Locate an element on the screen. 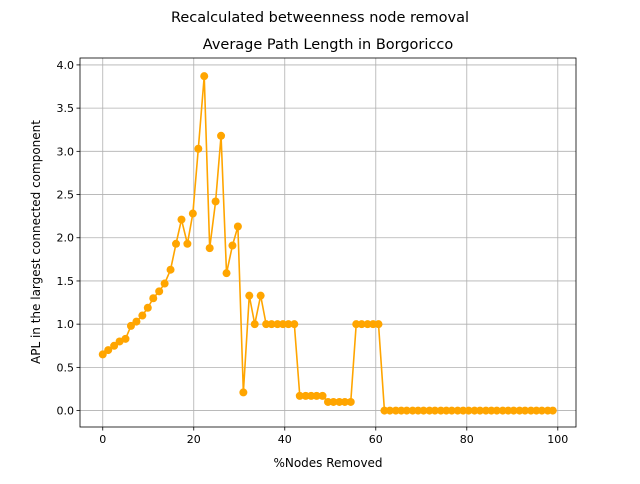  y-ticks: 0.0 0.5 1.0 1.5 2.0 2.5 3.0 3.5 4.0 is located at coordinates (68, 238).